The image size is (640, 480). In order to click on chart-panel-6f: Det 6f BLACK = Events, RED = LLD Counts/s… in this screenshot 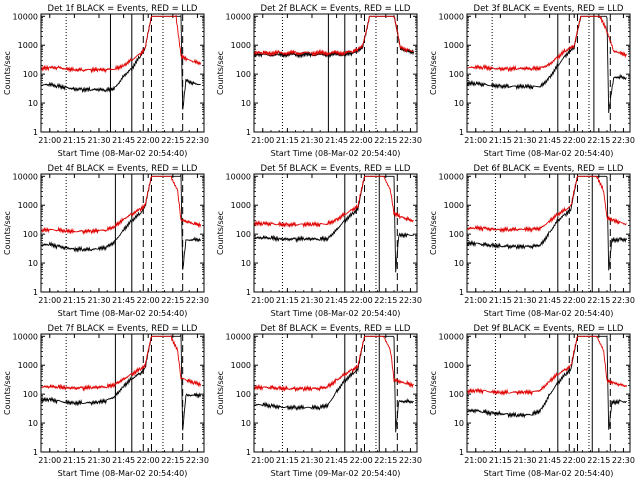, I will do `click(532, 241)`.